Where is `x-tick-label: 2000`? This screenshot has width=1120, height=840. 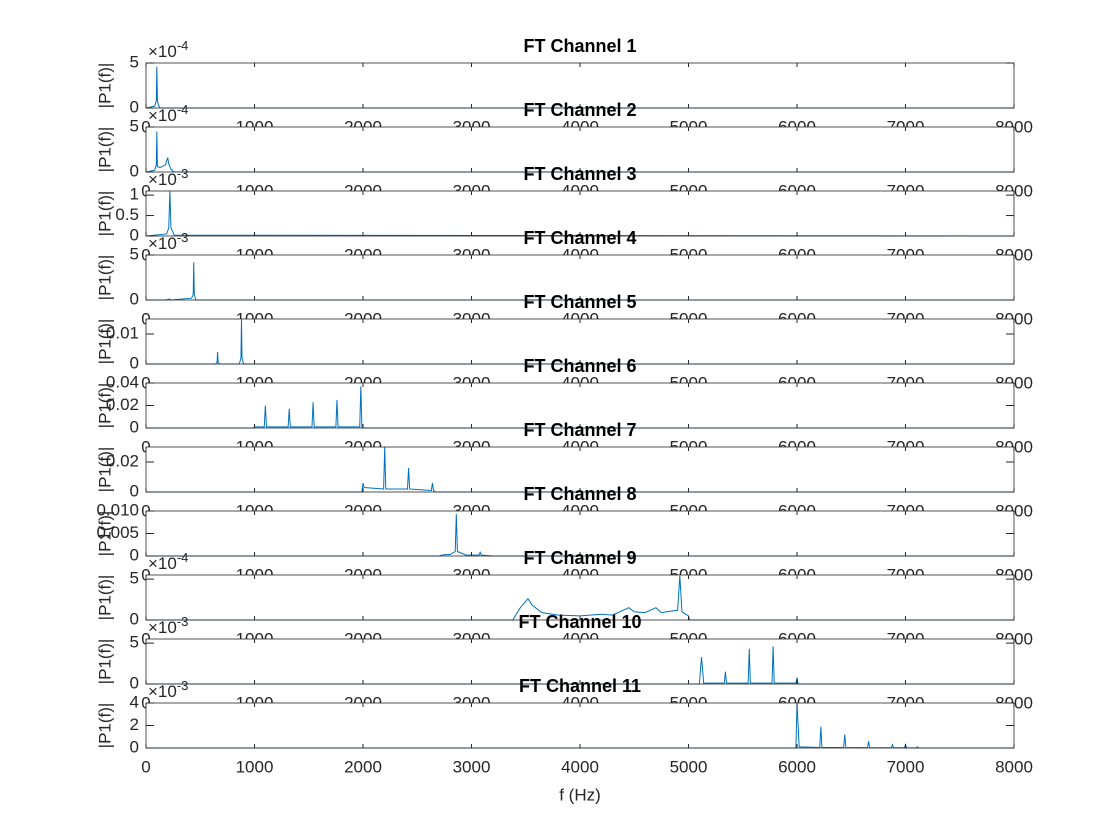 x-tick-label: 2000 is located at coordinates (363, 766).